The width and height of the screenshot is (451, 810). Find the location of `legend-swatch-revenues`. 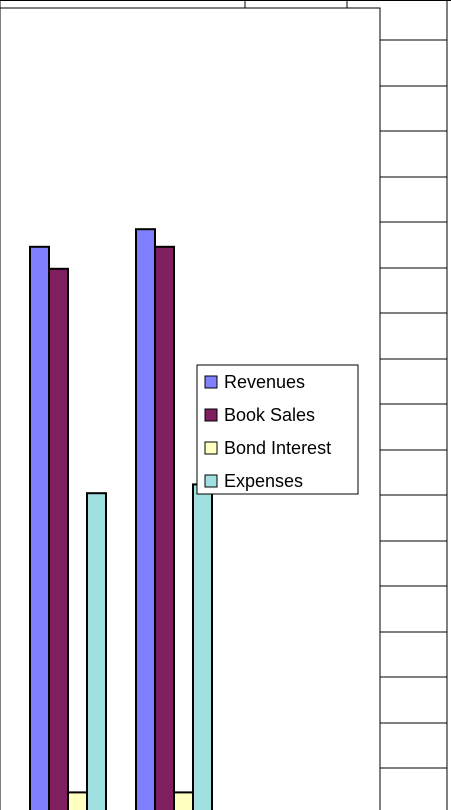

legend-swatch-revenues is located at coordinates (211, 382).